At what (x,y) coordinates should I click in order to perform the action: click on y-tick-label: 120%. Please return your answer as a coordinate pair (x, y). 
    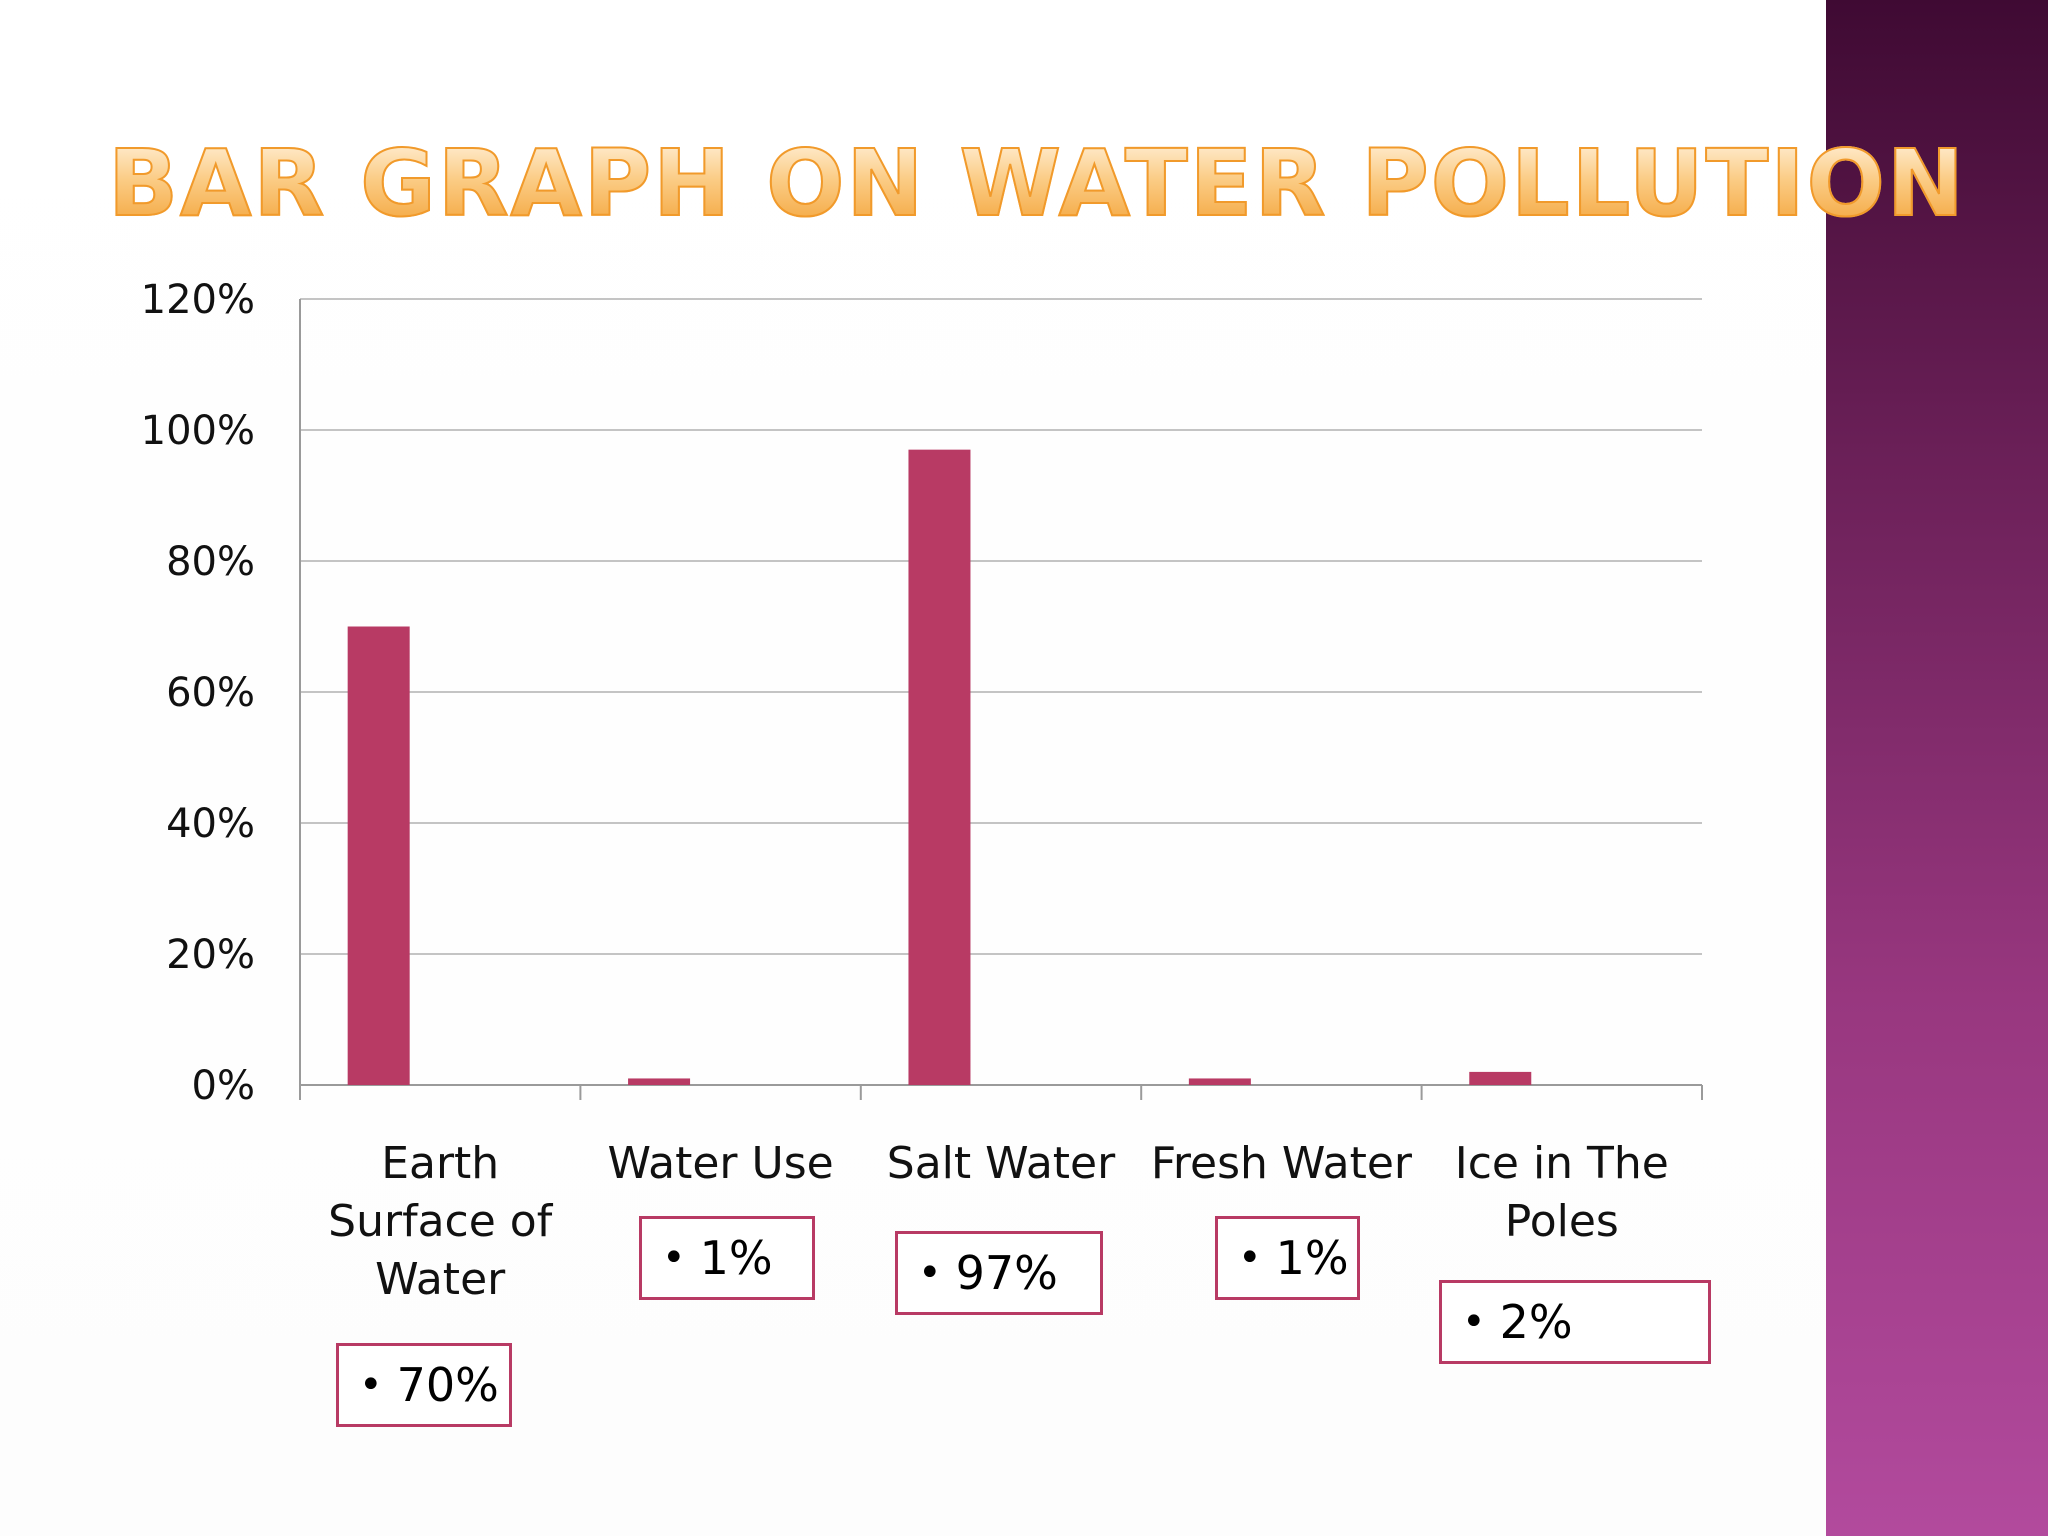
    Looking at the image, I should click on (198, 300).